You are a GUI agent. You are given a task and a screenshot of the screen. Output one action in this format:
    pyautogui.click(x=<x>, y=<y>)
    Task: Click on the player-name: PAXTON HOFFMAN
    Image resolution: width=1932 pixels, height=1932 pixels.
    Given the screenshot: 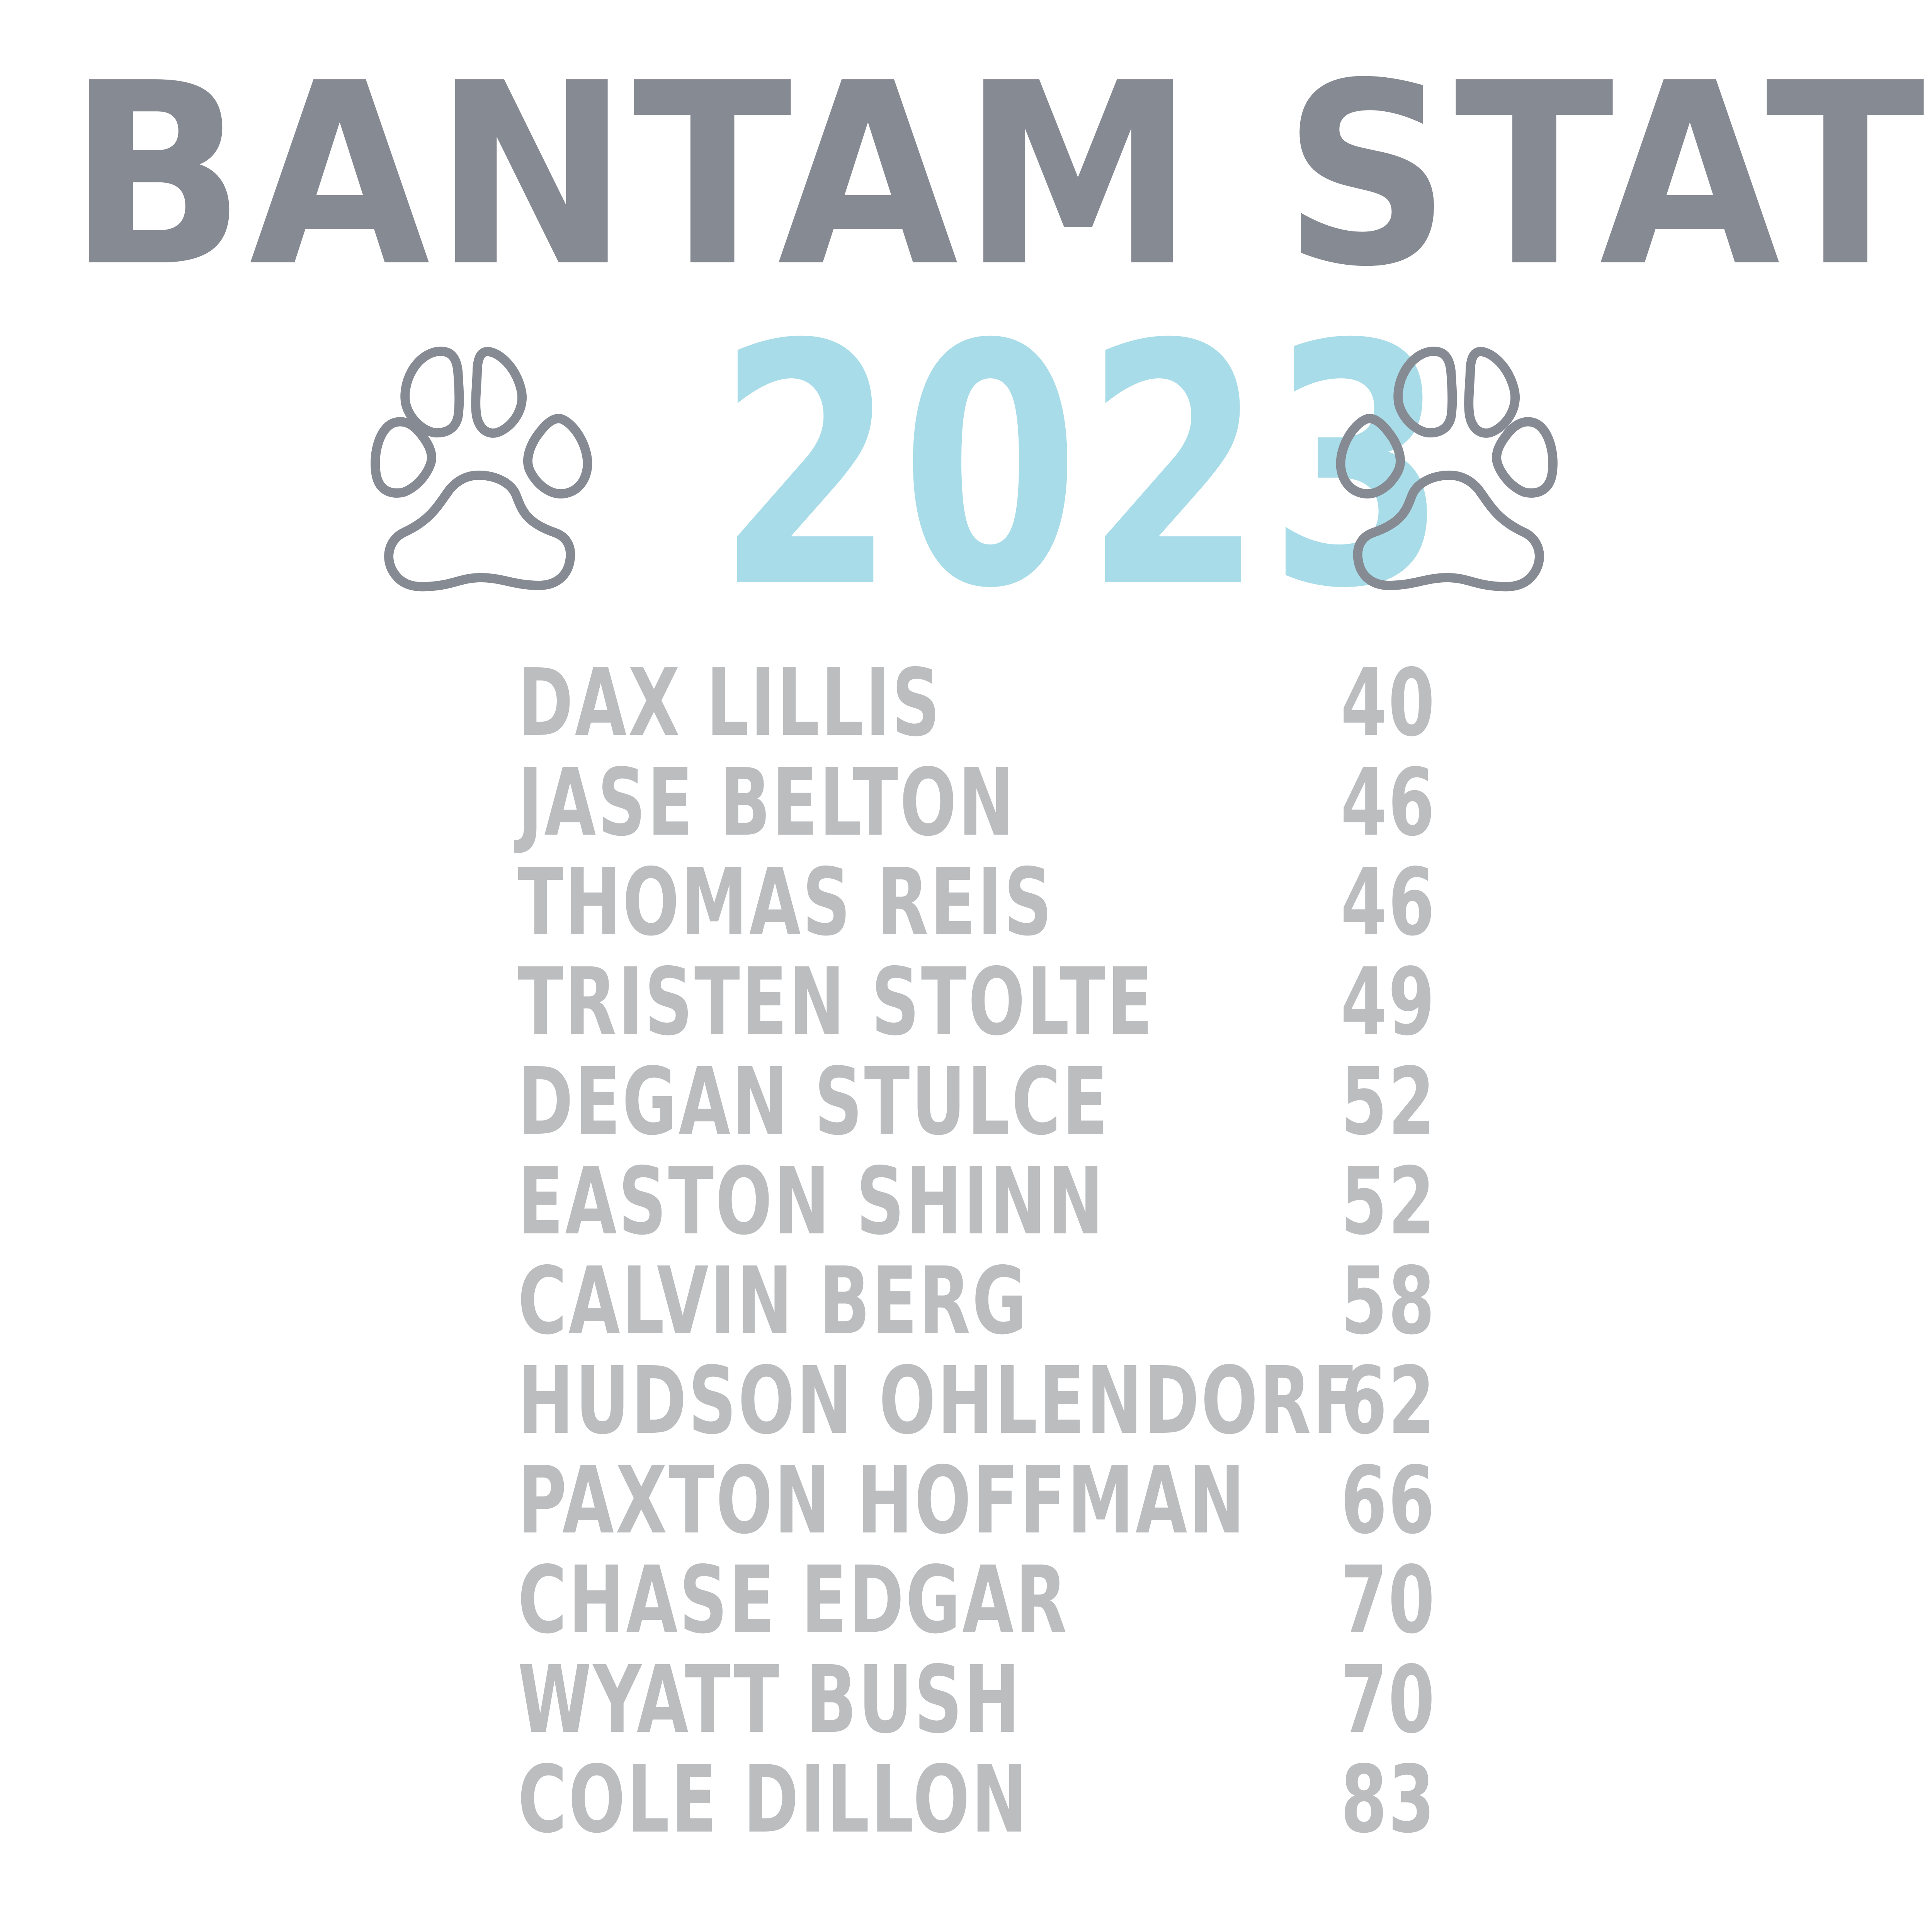 What is the action you would take?
    pyautogui.click(x=883, y=1500)
    